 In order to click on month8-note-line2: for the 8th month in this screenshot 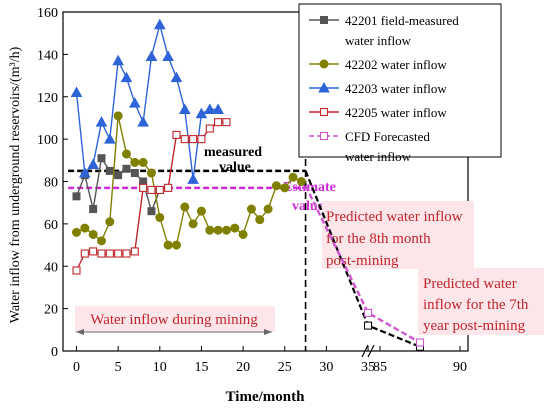, I will do `click(378, 239)`.